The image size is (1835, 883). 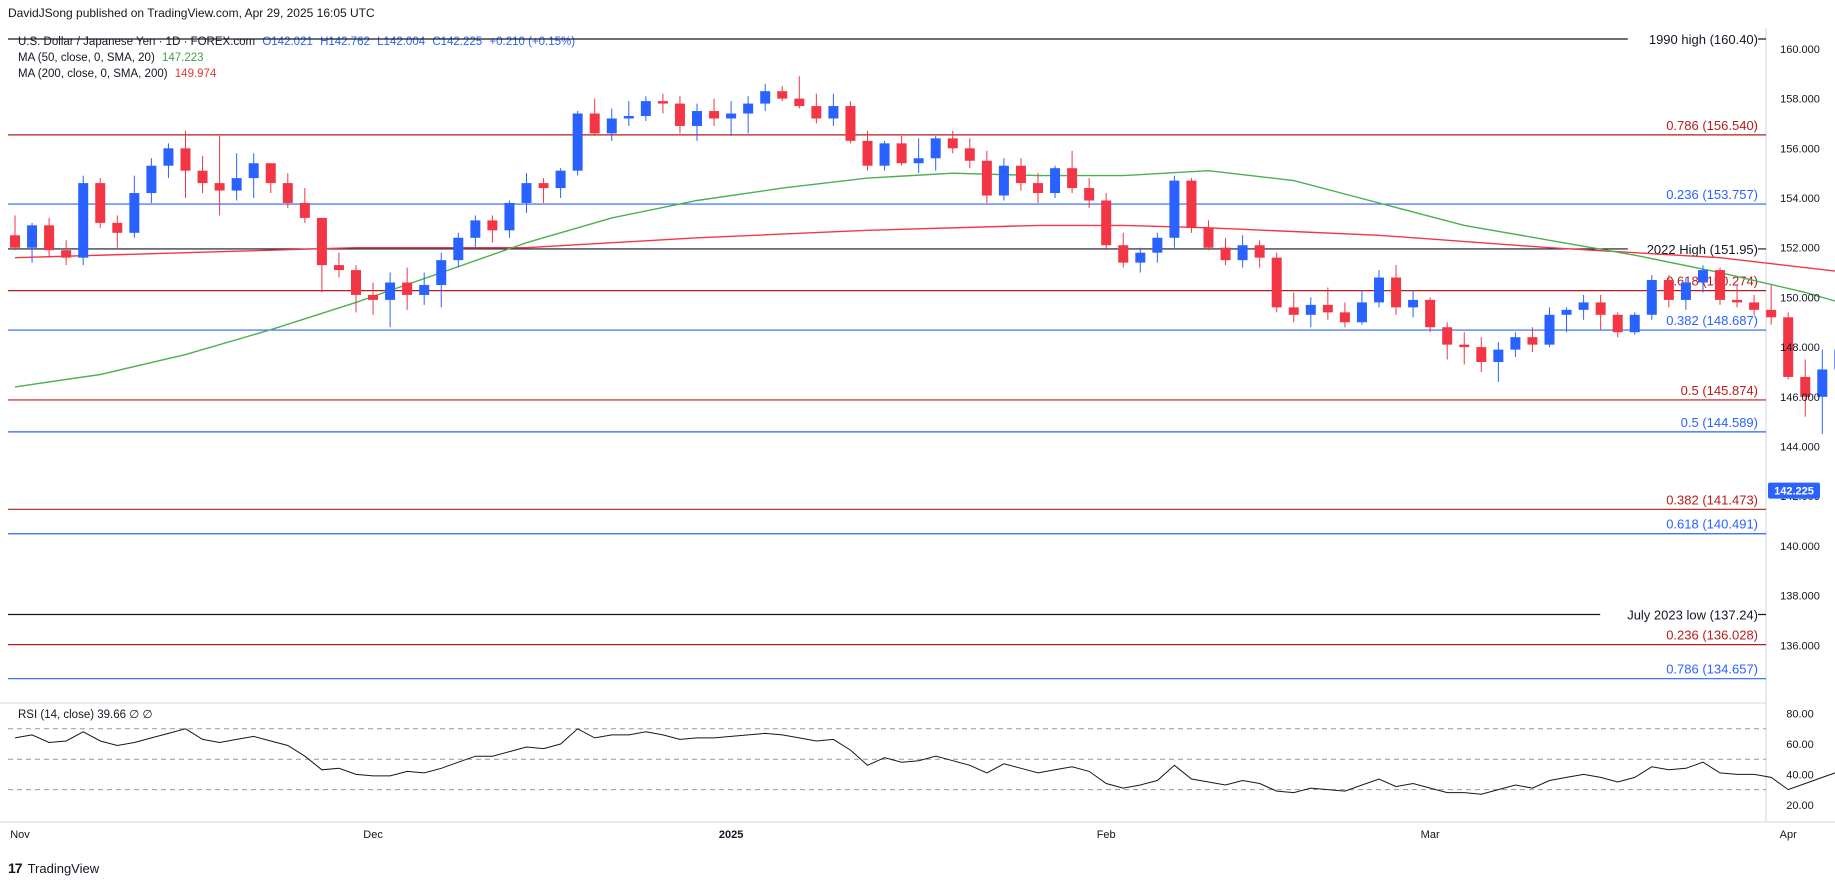 I want to click on ma200-label: MA (200, close, 0, SMA, 200), so click(x=93, y=74).